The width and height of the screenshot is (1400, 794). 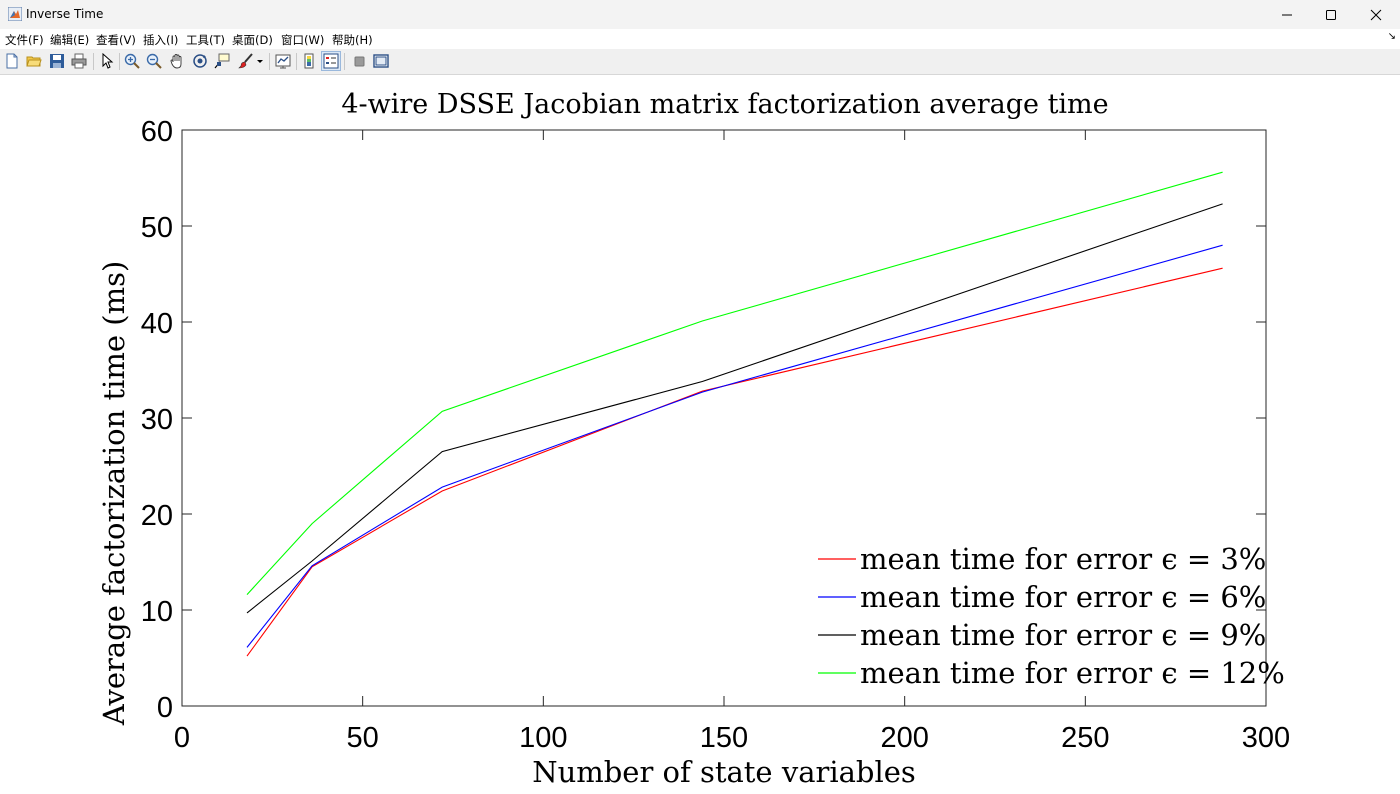 What do you see at coordinates (182, 738) in the screenshot?
I see `x-tick-label: 0` at bounding box center [182, 738].